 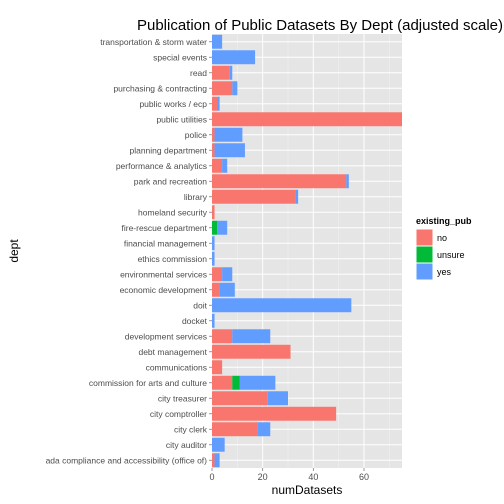 What do you see at coordinates (182, 398) in the screenshot?
I see `y-tick-label: city treasurer` at bounding box center [182, 398].